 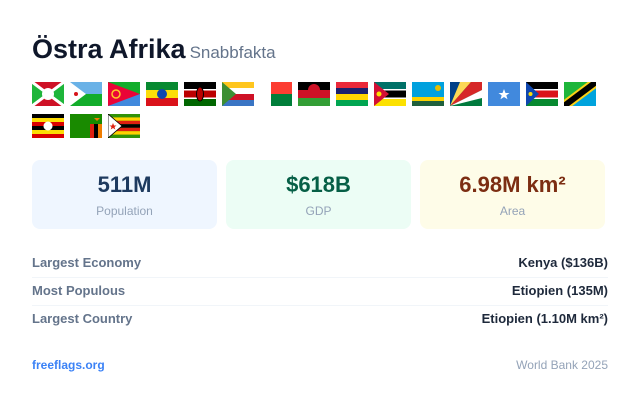 I want to click on title-line: Östra Afrika Snabbfakta, so click(x=154, y=49).